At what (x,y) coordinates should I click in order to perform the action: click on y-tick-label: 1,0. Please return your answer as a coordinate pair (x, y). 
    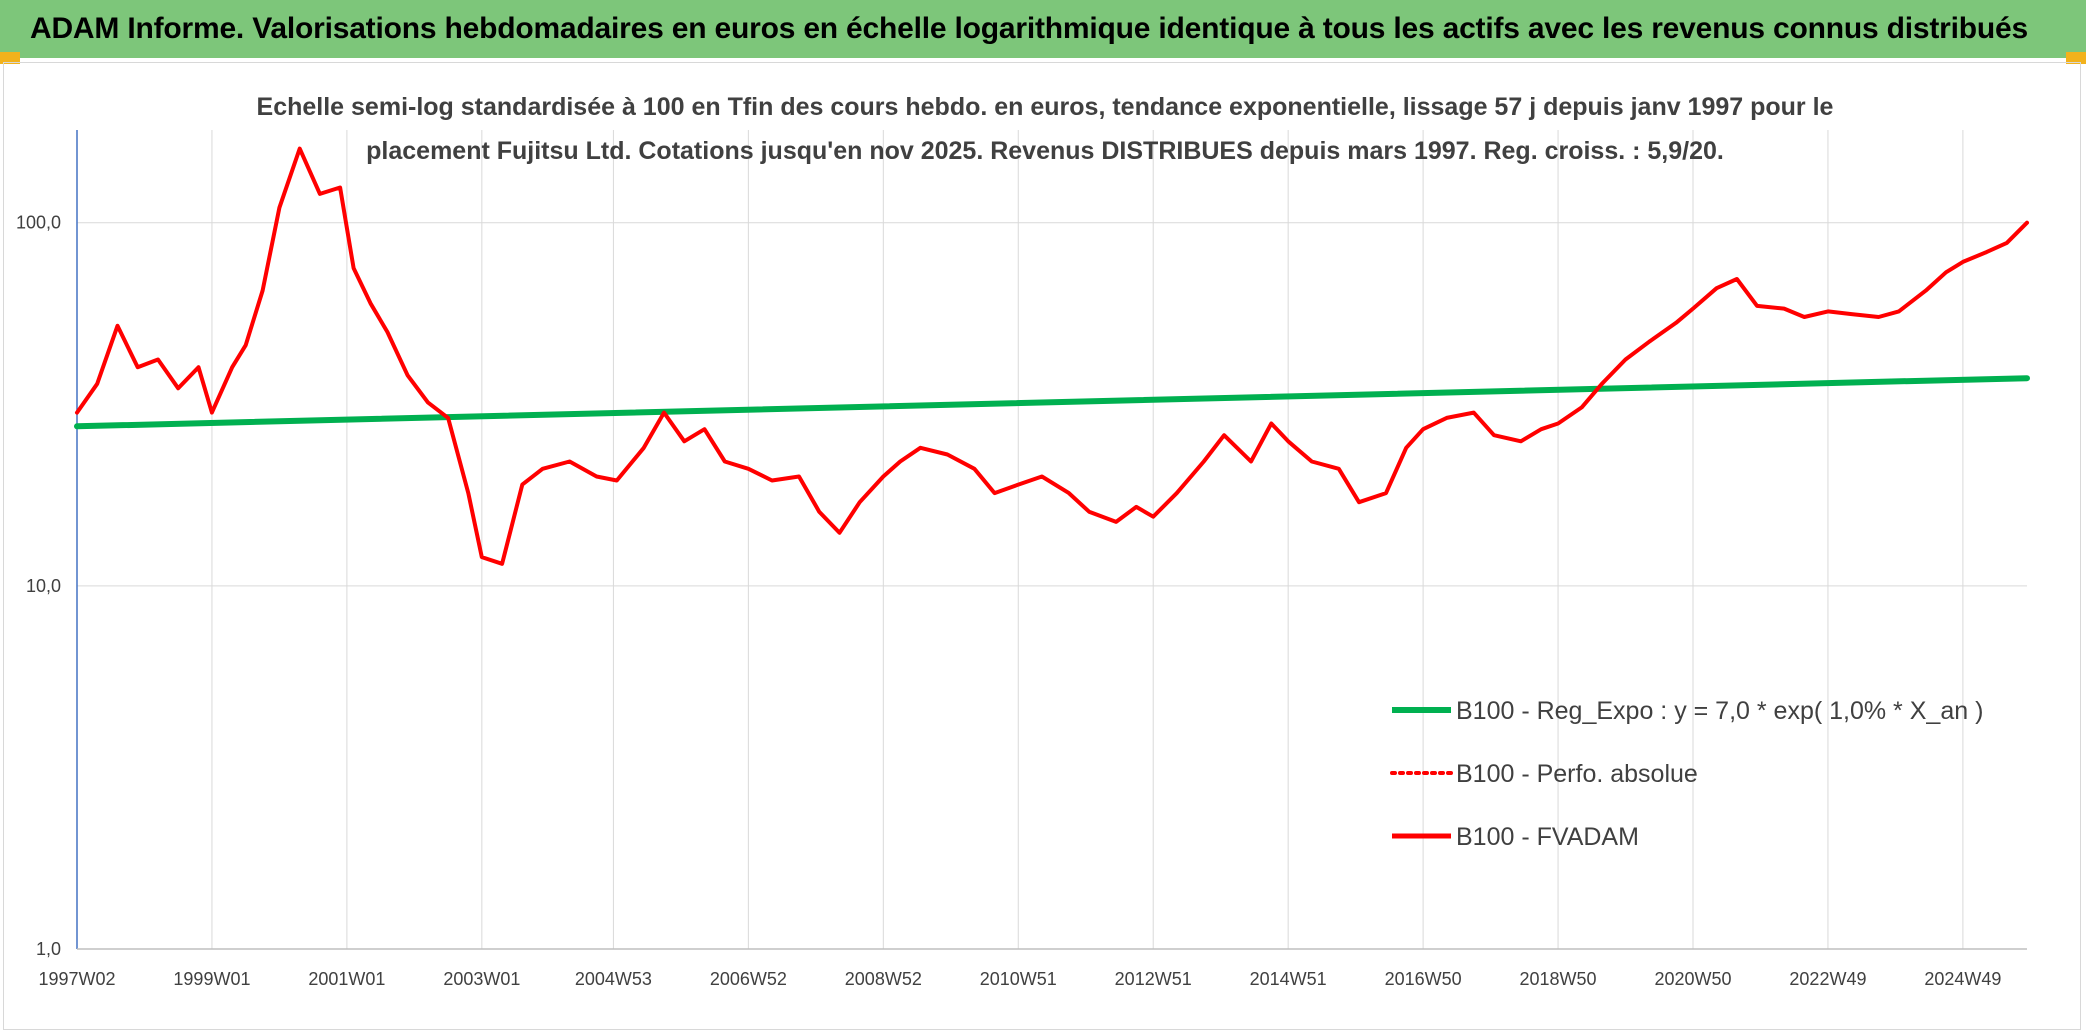
    Looking at the image, I should click on (48, 949).